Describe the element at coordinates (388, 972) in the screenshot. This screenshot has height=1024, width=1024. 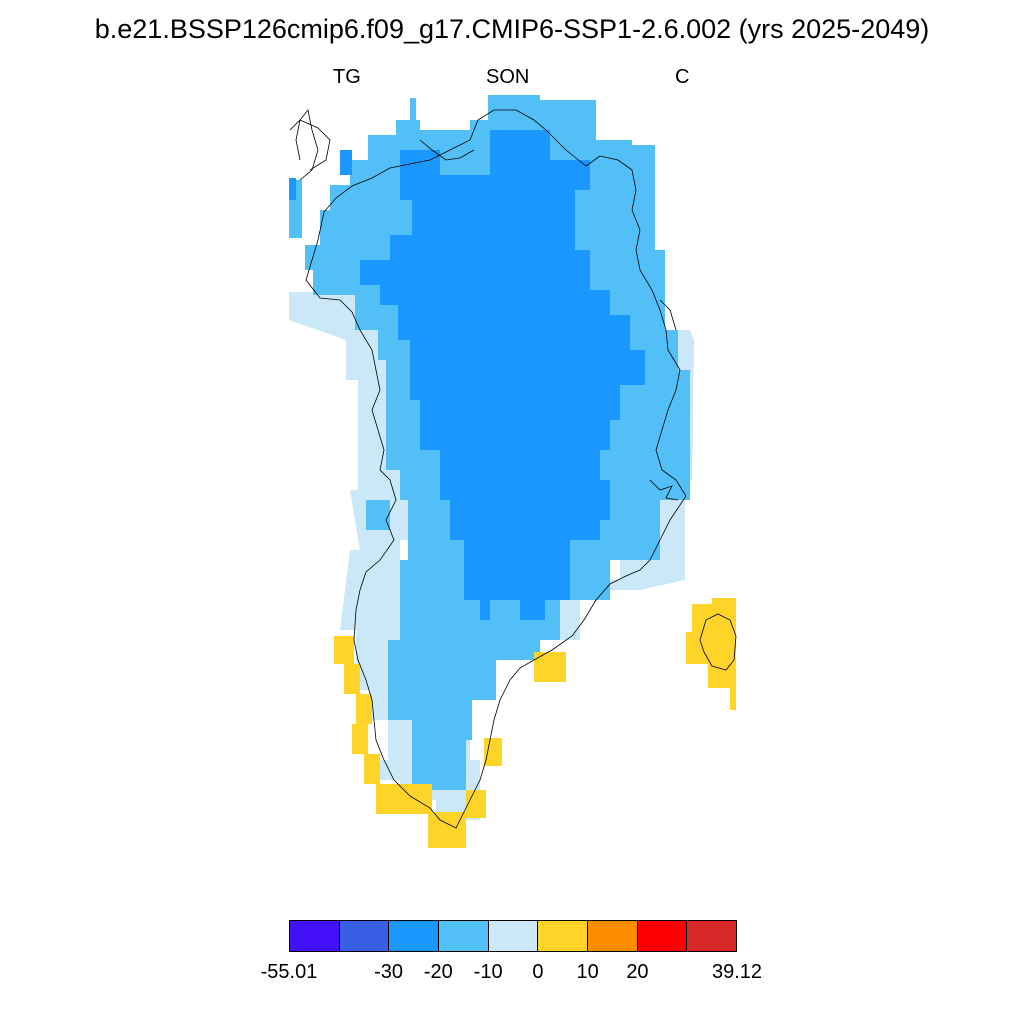
I see `colorbar-label: -30` at that location.